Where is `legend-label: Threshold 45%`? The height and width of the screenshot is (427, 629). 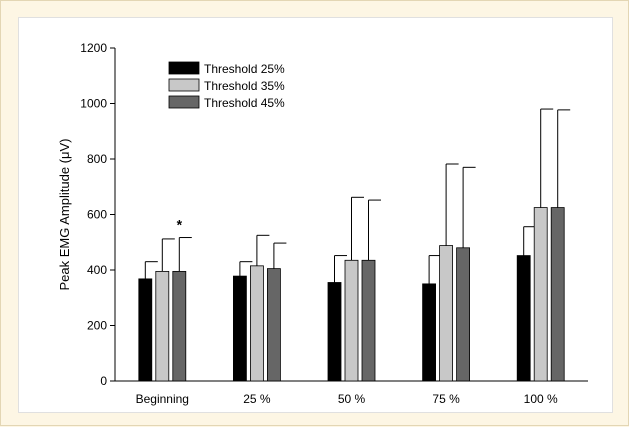
legend-label: Threshold 45% is located at coordinates (244, 103).